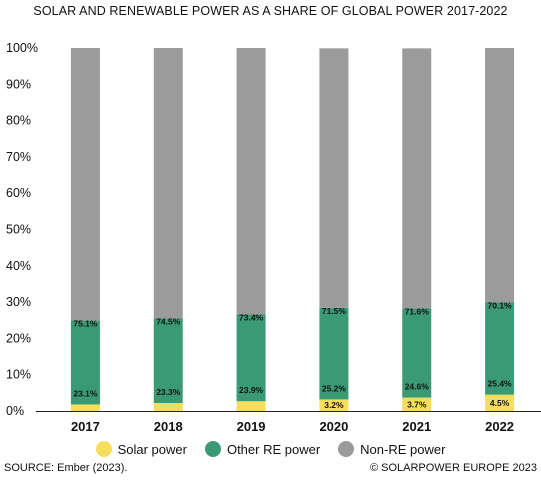 This screenshot has width=541, height=482. I want to click on legend-swatch-non-re, so click(346, 449).